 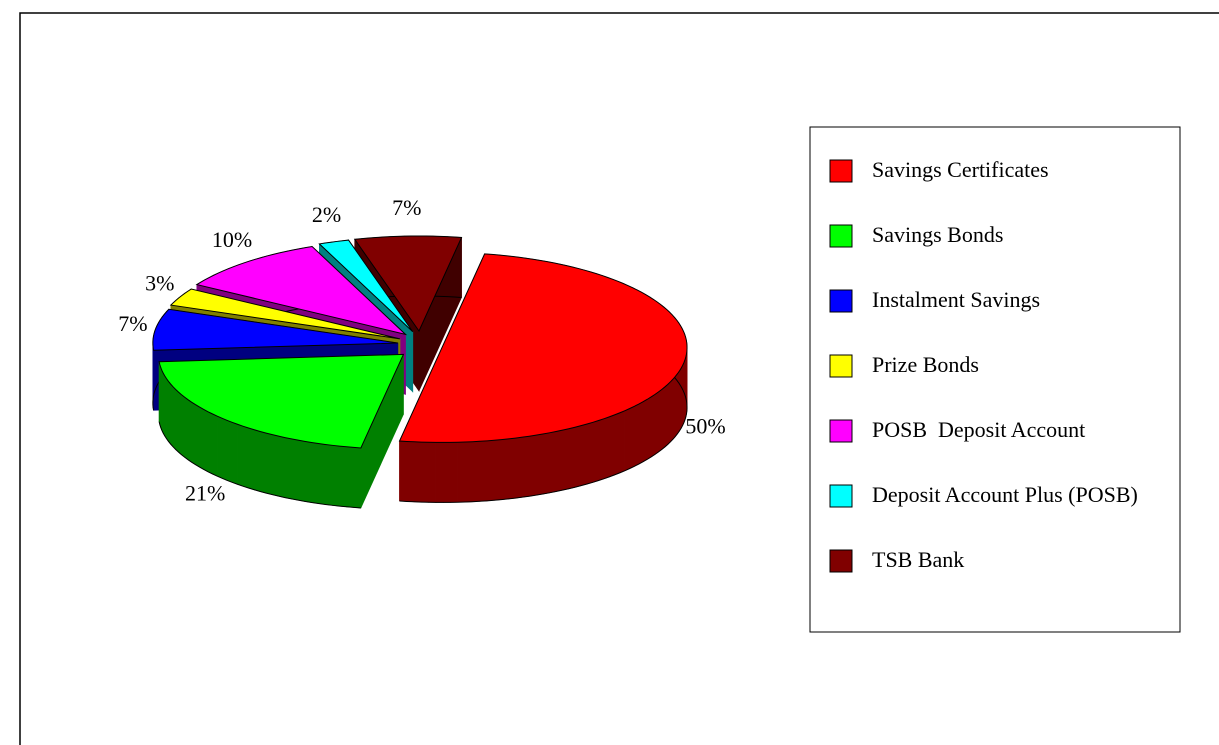 I want to click on data-label: 3%, so click(x=159, y=282).